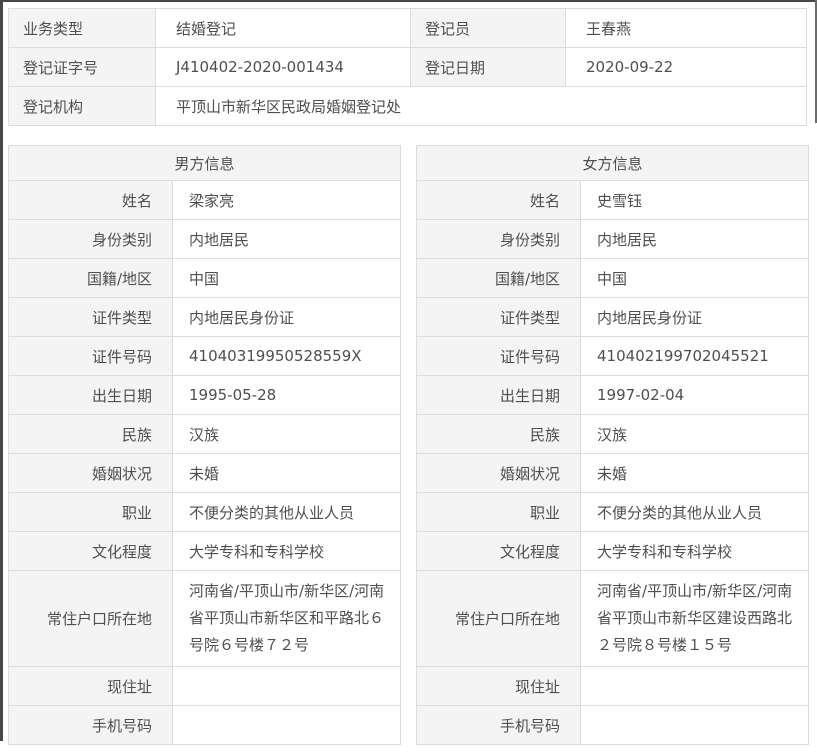 The height and width of the screenshot is (752, 817). I want to click on groom-table-title: 男方信息, so click(204, 163).